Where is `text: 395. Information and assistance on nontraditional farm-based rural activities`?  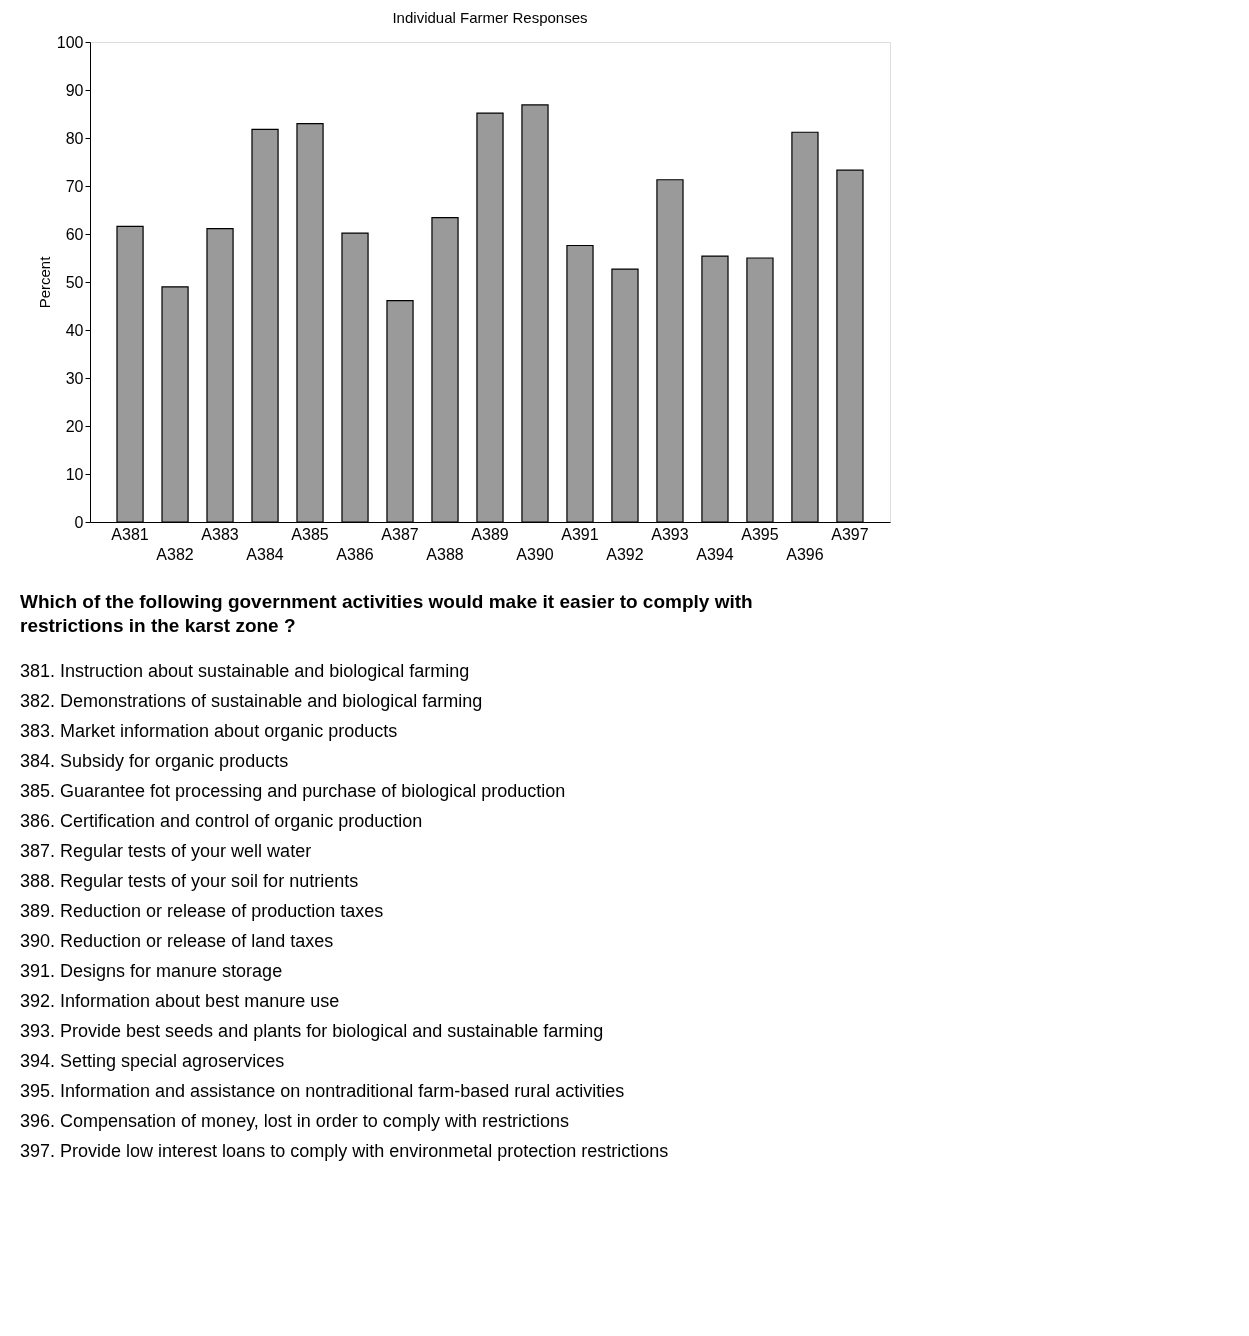 text: 395. Information and assistance on nontraditional farm-based rural activities is located at coordinates (322, 1091).